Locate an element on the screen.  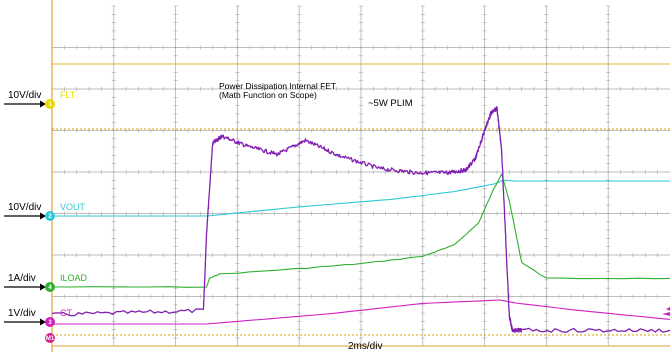
channel-marker-label: 1 is located at coordinates (50, 105).